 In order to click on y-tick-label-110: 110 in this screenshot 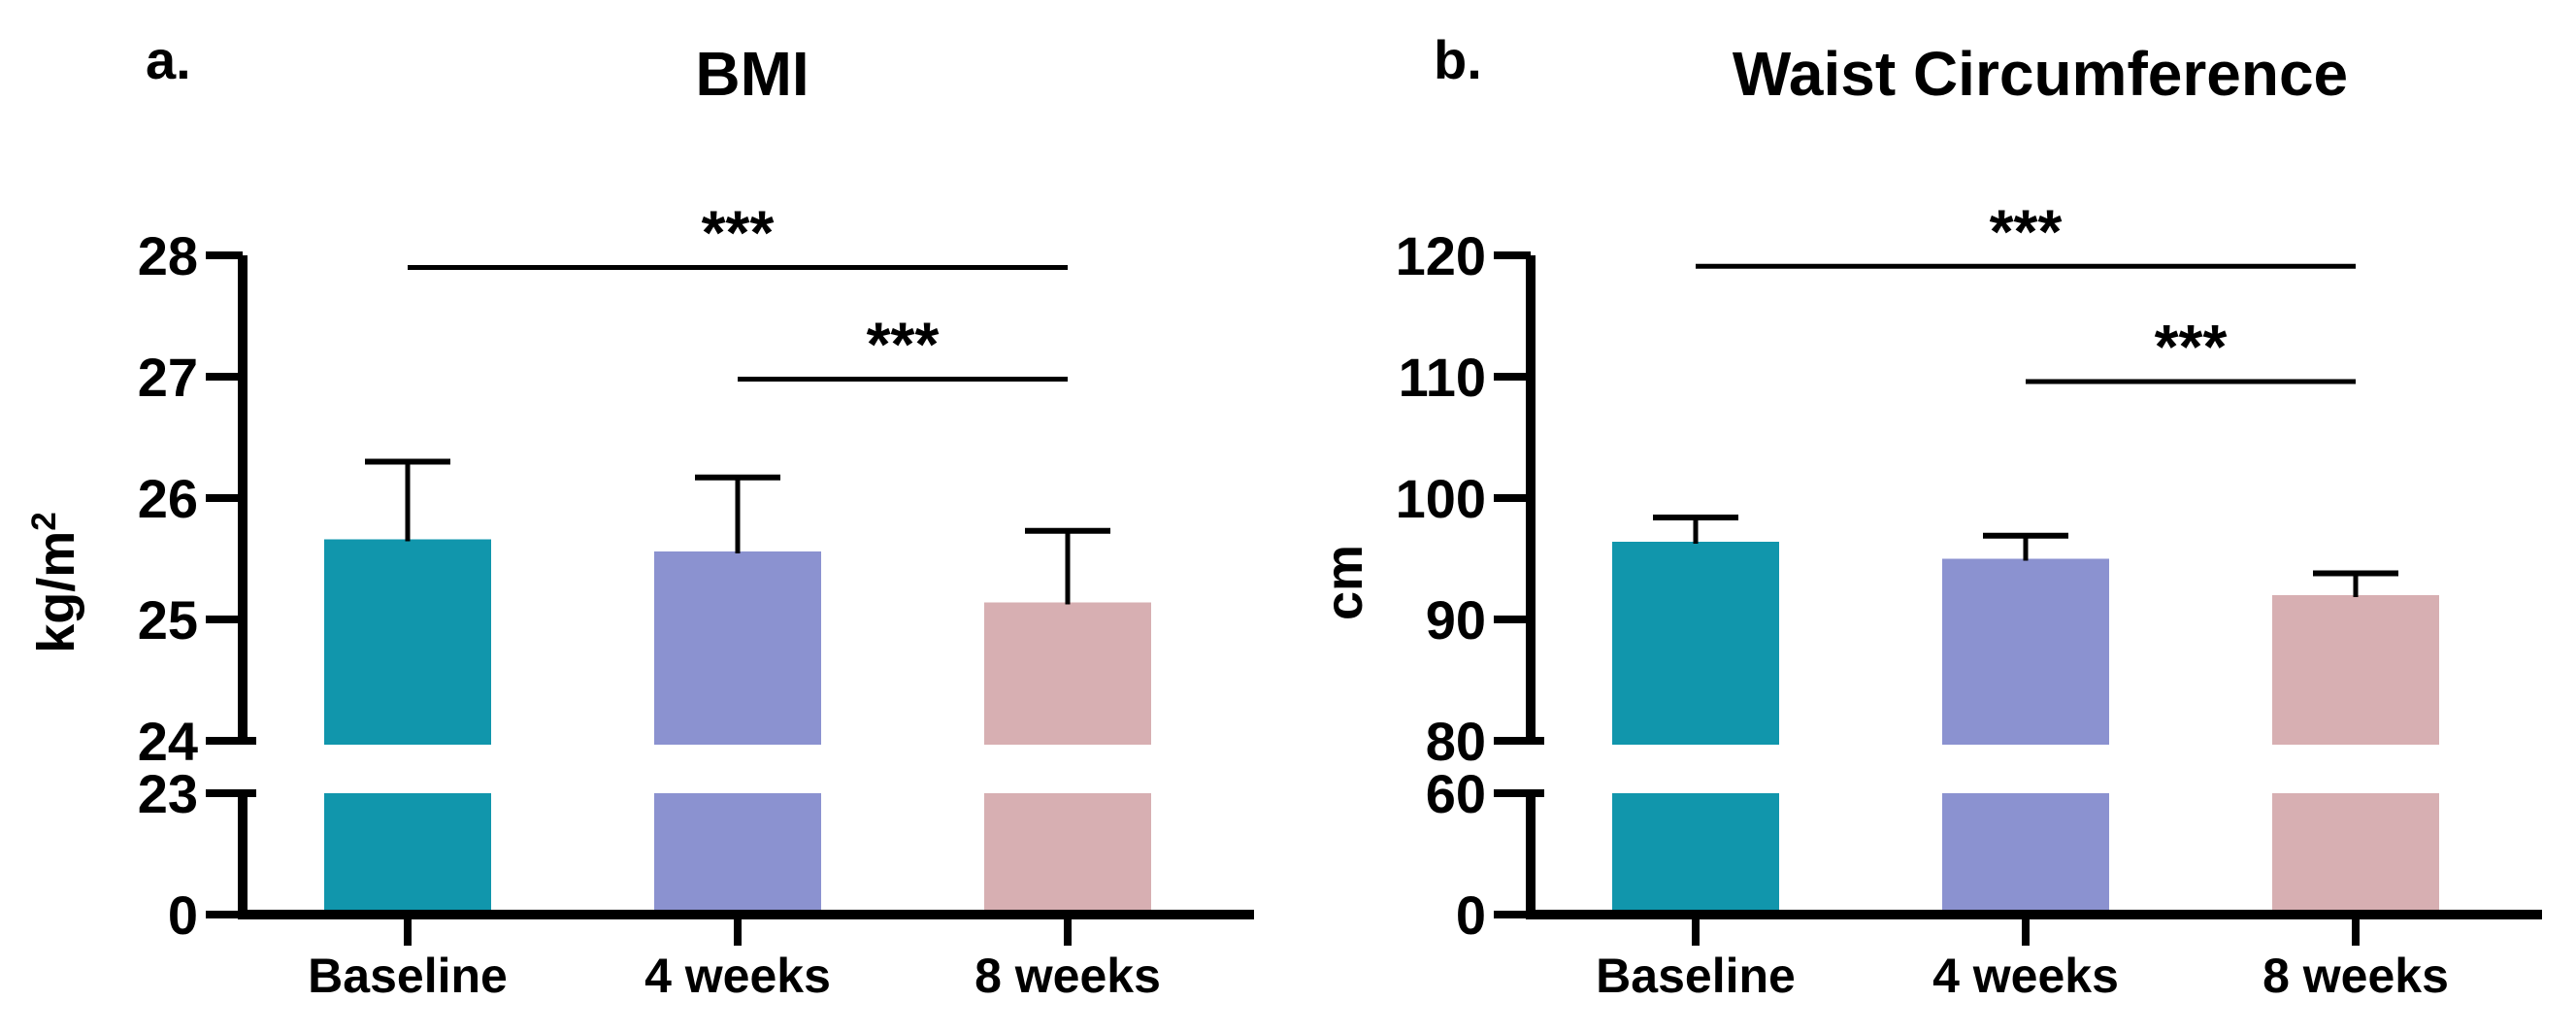, I will do `click(1442, 377)`.